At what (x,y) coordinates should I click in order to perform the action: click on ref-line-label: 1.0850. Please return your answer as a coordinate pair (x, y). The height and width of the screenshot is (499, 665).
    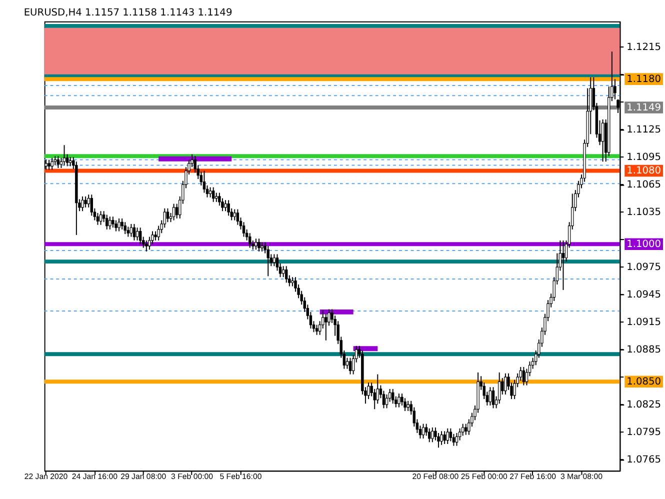
    Looking at the image, I should click on (644, 382).